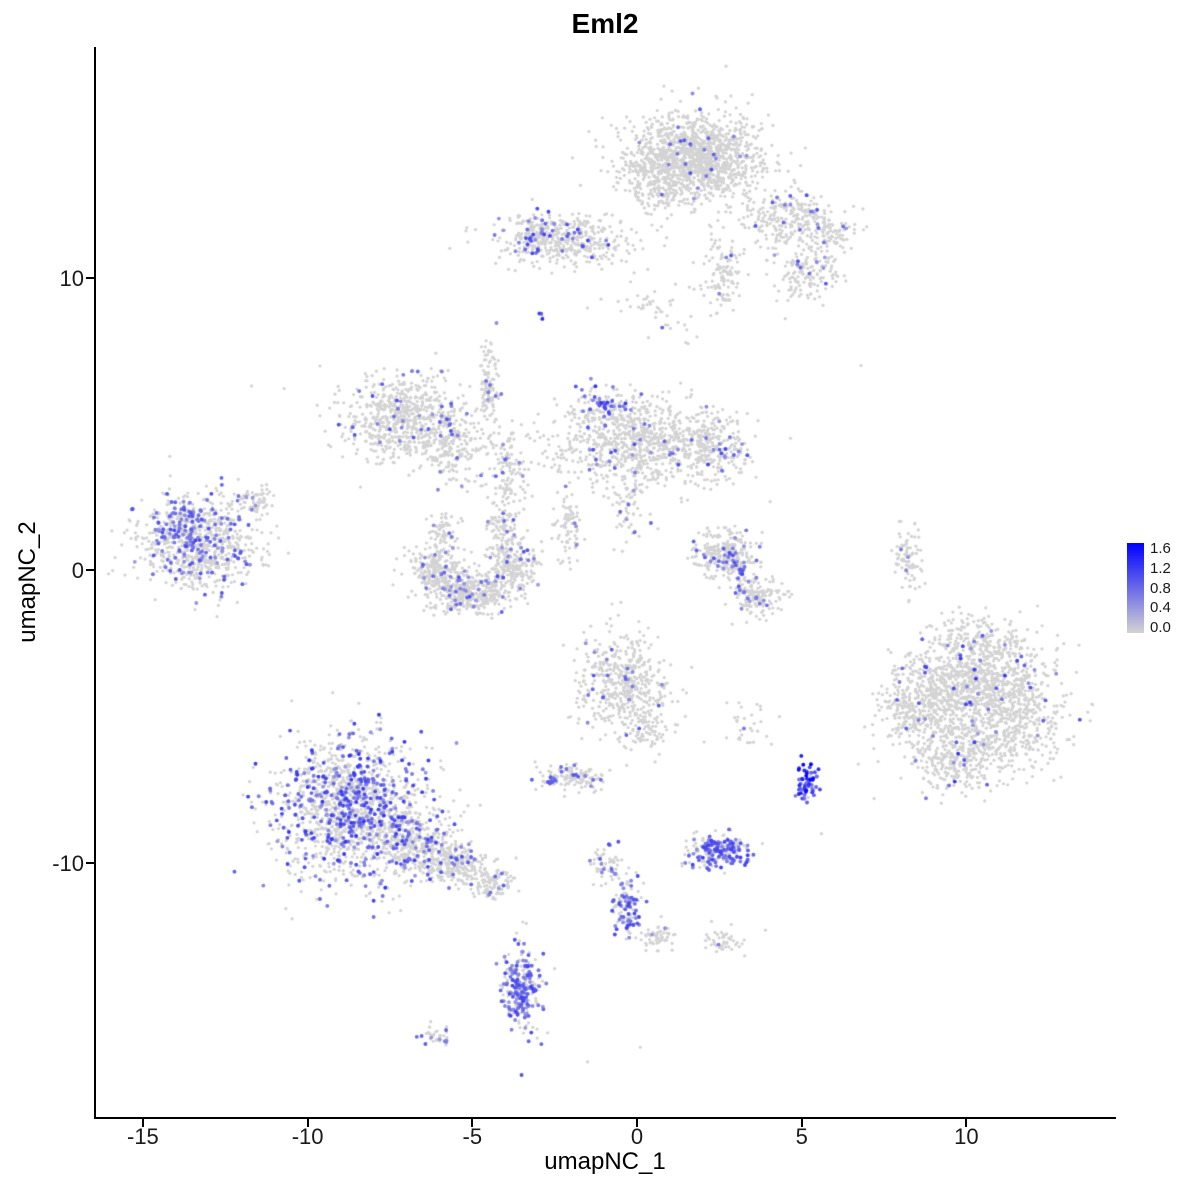 The height and width of the screenshot is (1200, 1200). I want to click on x-tick-label: 0, so click(637, 1136).